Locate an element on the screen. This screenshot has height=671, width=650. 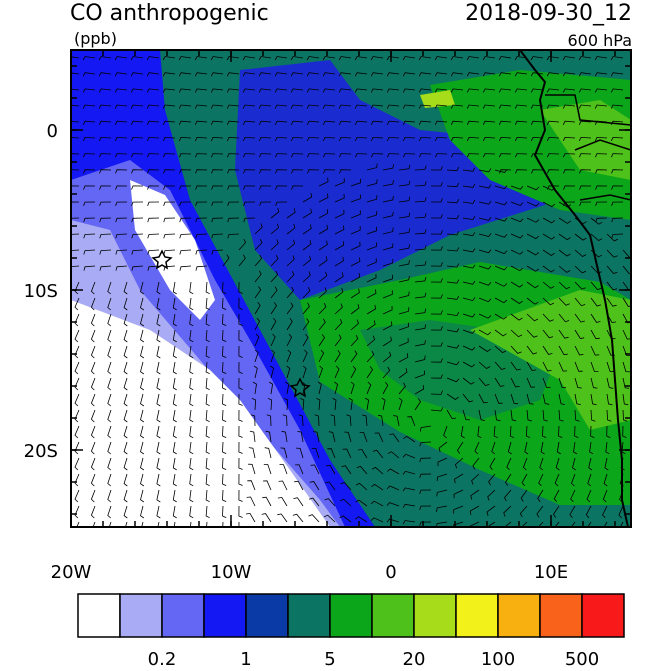
colorbar: 0.2 1 5 20 100 500 is located at coordinates (351, 631).